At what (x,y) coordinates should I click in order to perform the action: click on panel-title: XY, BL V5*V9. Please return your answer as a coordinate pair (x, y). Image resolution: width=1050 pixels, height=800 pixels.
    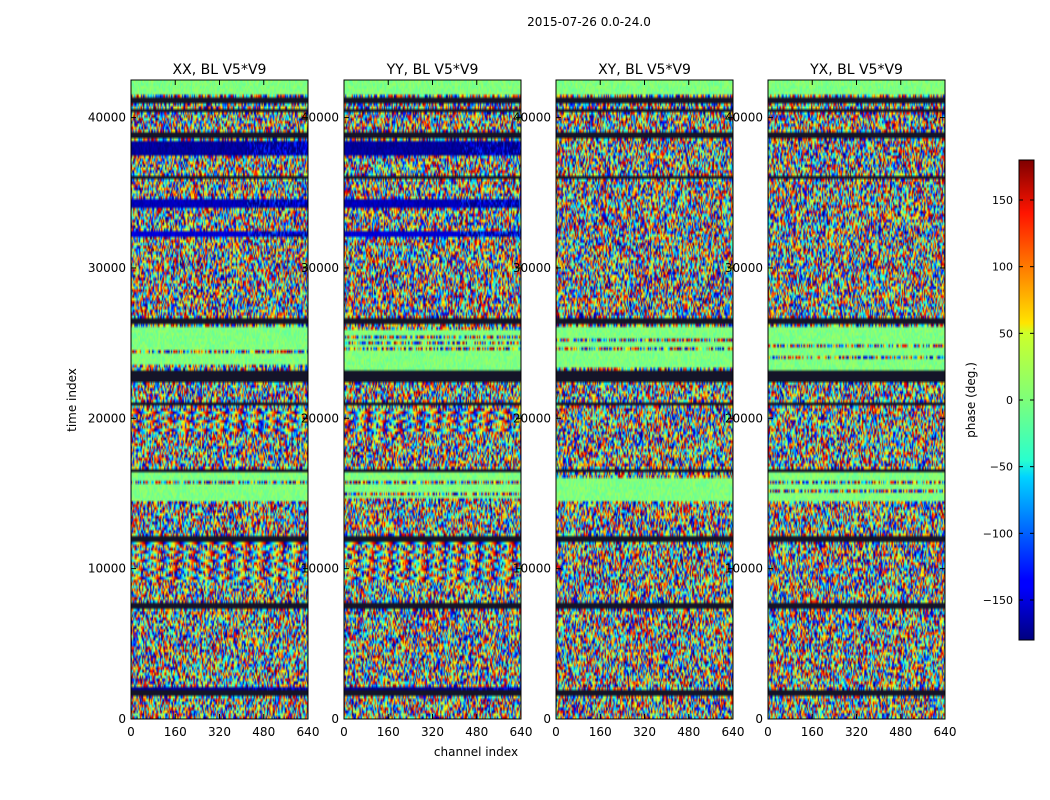
    Looking at the image, I should click on (644, 70).